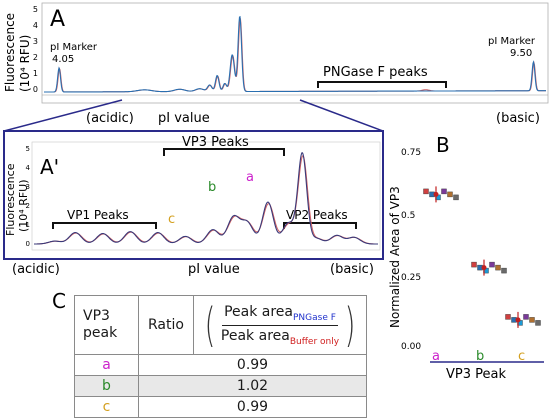  What do you see at coordinates (341, 115) in the screenshot?
I see `zoom-connector-right` at bounding box center [341, 115].